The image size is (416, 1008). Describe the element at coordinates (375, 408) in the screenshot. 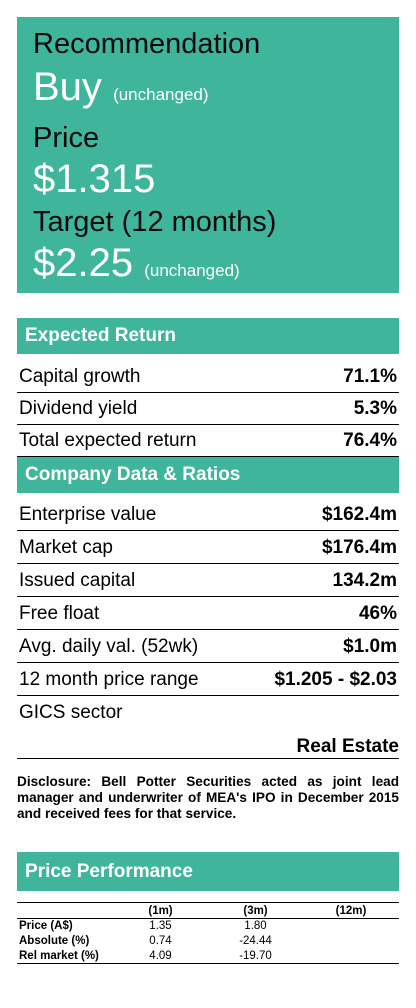

I see `row-value: 5.3%` at that location.